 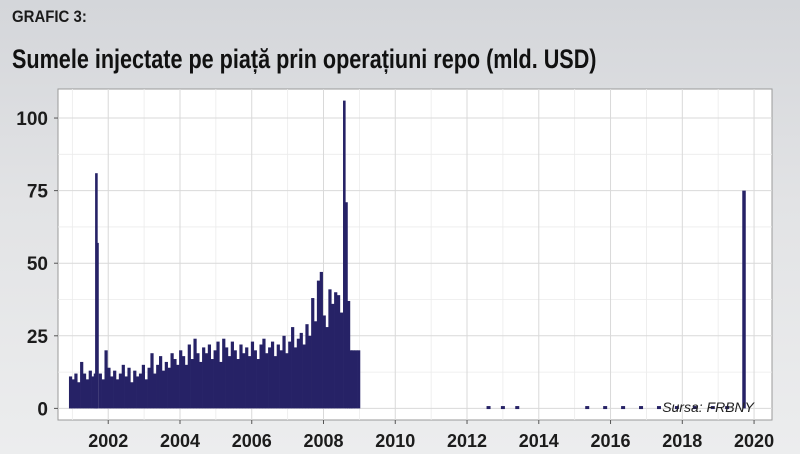 I want to click on x-tick-label: 2006, so click(x=252, y=441).